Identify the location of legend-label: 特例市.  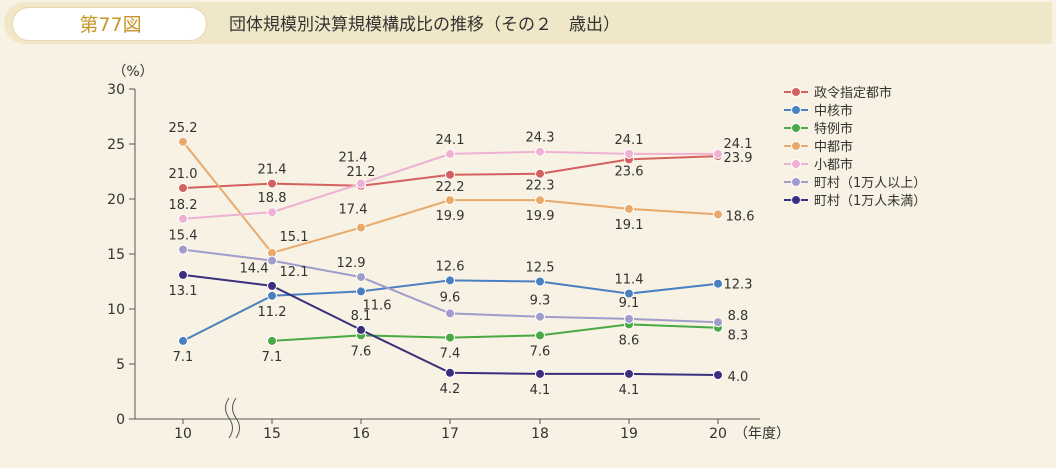
(833, 129).